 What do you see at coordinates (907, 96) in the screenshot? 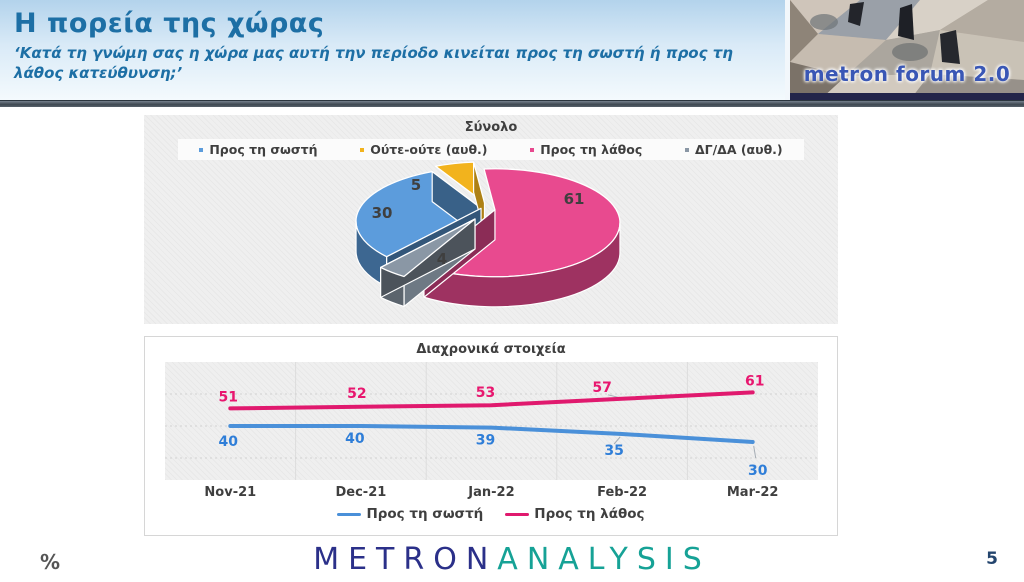
I see `logo-bottom-bar` at bounding box center [907, 96].